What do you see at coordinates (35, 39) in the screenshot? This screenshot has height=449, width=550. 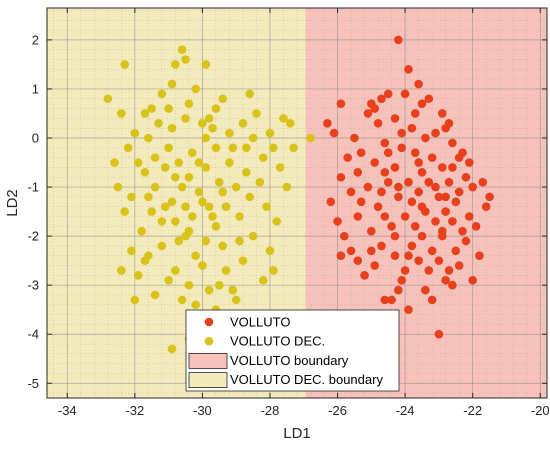 I see `y-tick-label: 2` at bounding box center [35, 39].